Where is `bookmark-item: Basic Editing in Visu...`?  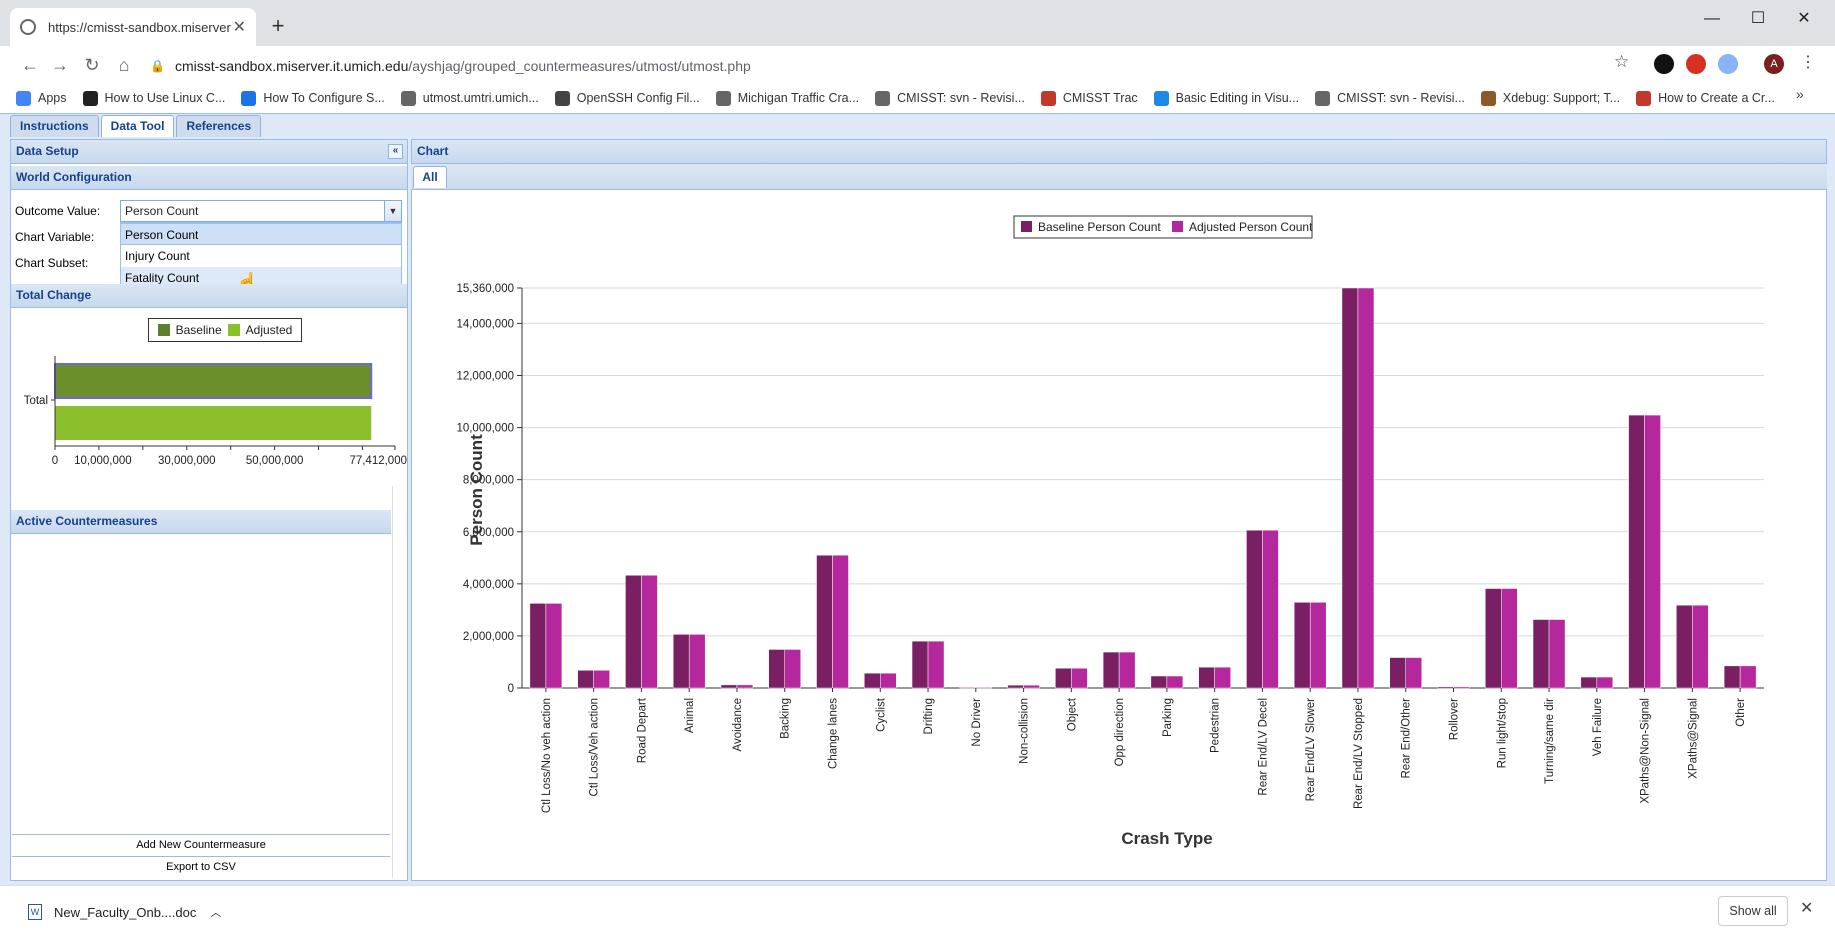 bookmark-item: Basic Editing in Visu... is located at coordinates (1226, 98).